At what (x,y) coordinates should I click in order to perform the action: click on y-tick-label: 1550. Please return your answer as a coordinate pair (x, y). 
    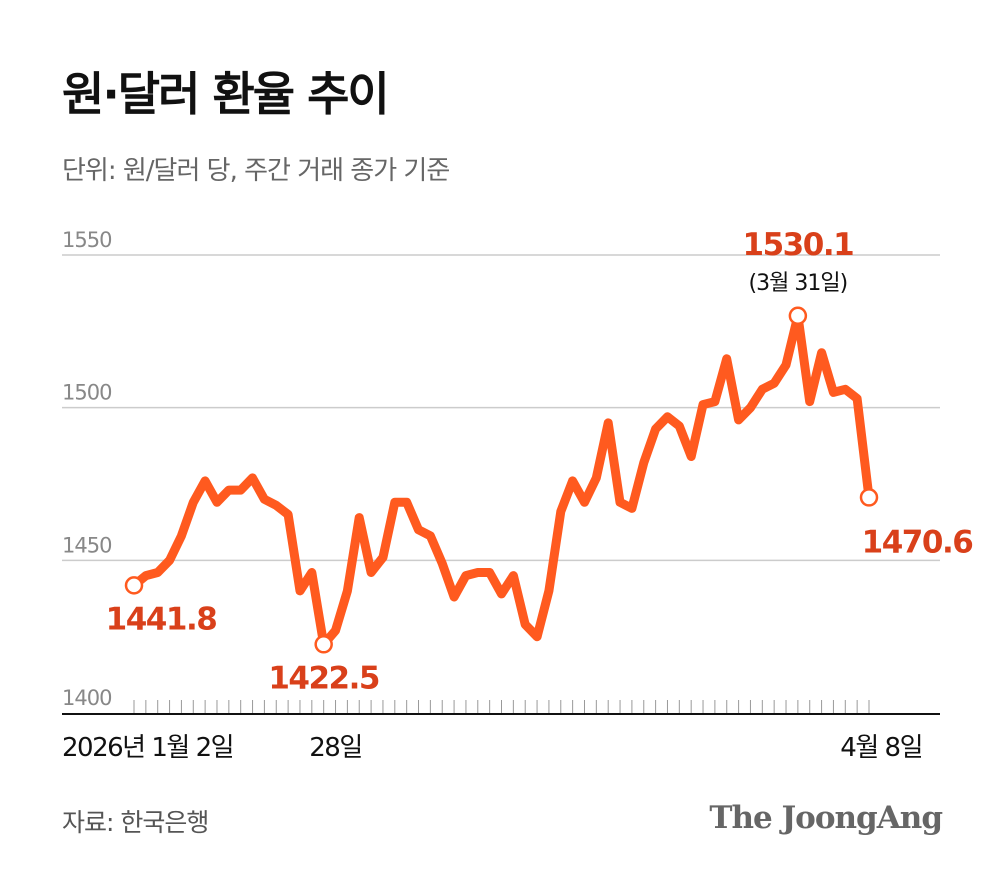
    Looking at the image, I should click on (86, 240).